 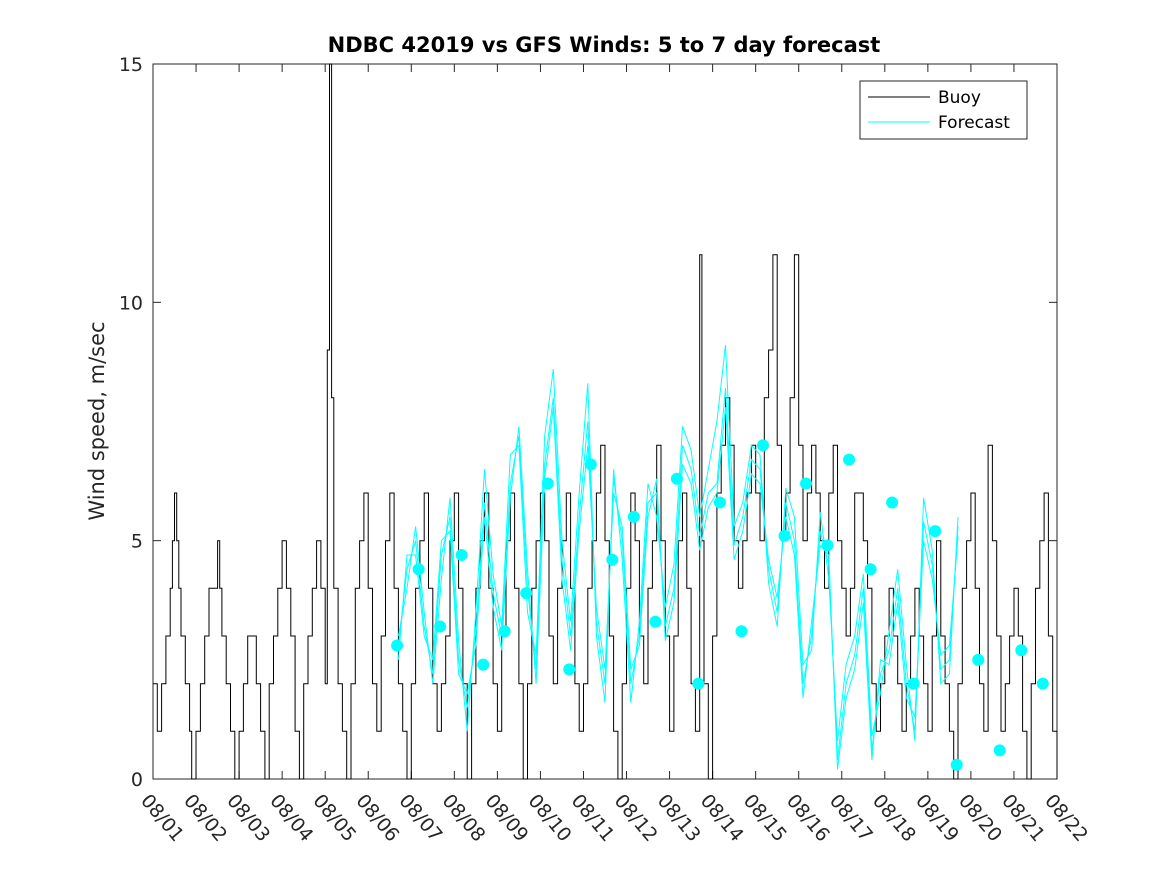 I want to click on legend: Buoy Forecast, so click(x=943, y=110).